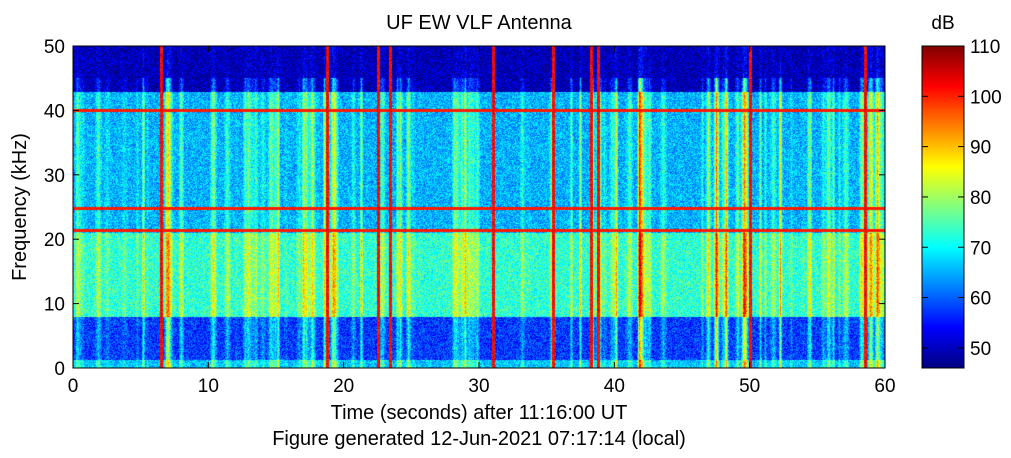 This screenshot has width=1011, height=458. What do you see at coordinates (980, 198) in the screenshot?
I see `colorbar-tick-label: 80` at bounding box center [980, 198].